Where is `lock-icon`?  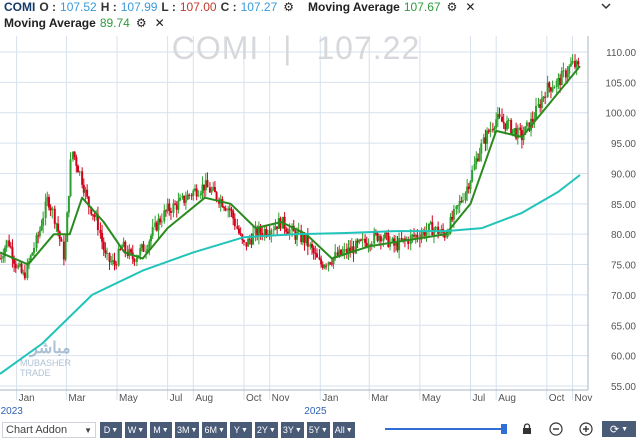
lock-icon is located at coordinates (527, 429).